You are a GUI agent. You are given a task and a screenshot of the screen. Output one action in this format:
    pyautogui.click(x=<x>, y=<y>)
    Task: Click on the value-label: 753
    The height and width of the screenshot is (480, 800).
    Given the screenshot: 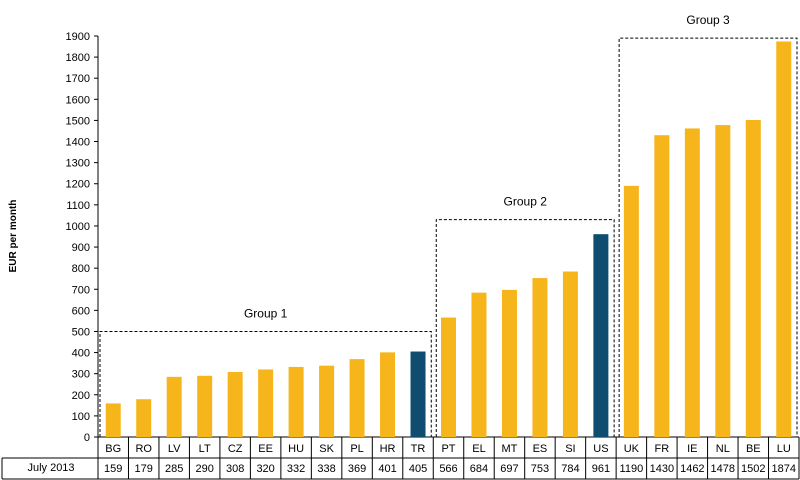 What is the action you would take?
    pyautogui.click(x=540, y=469)
    